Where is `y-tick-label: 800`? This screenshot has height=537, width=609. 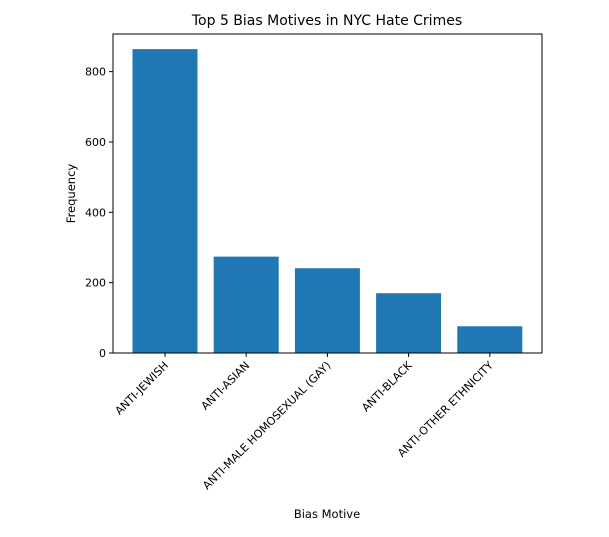
y-tick-label: 800 is located at coordinates (95, 72).